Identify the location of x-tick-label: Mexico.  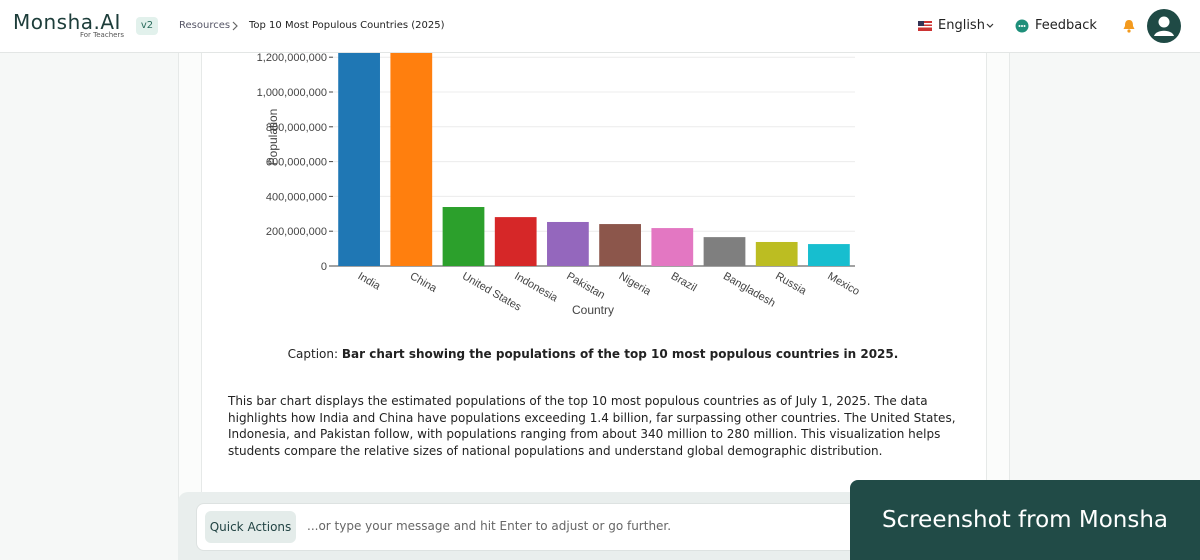
(843, 284).